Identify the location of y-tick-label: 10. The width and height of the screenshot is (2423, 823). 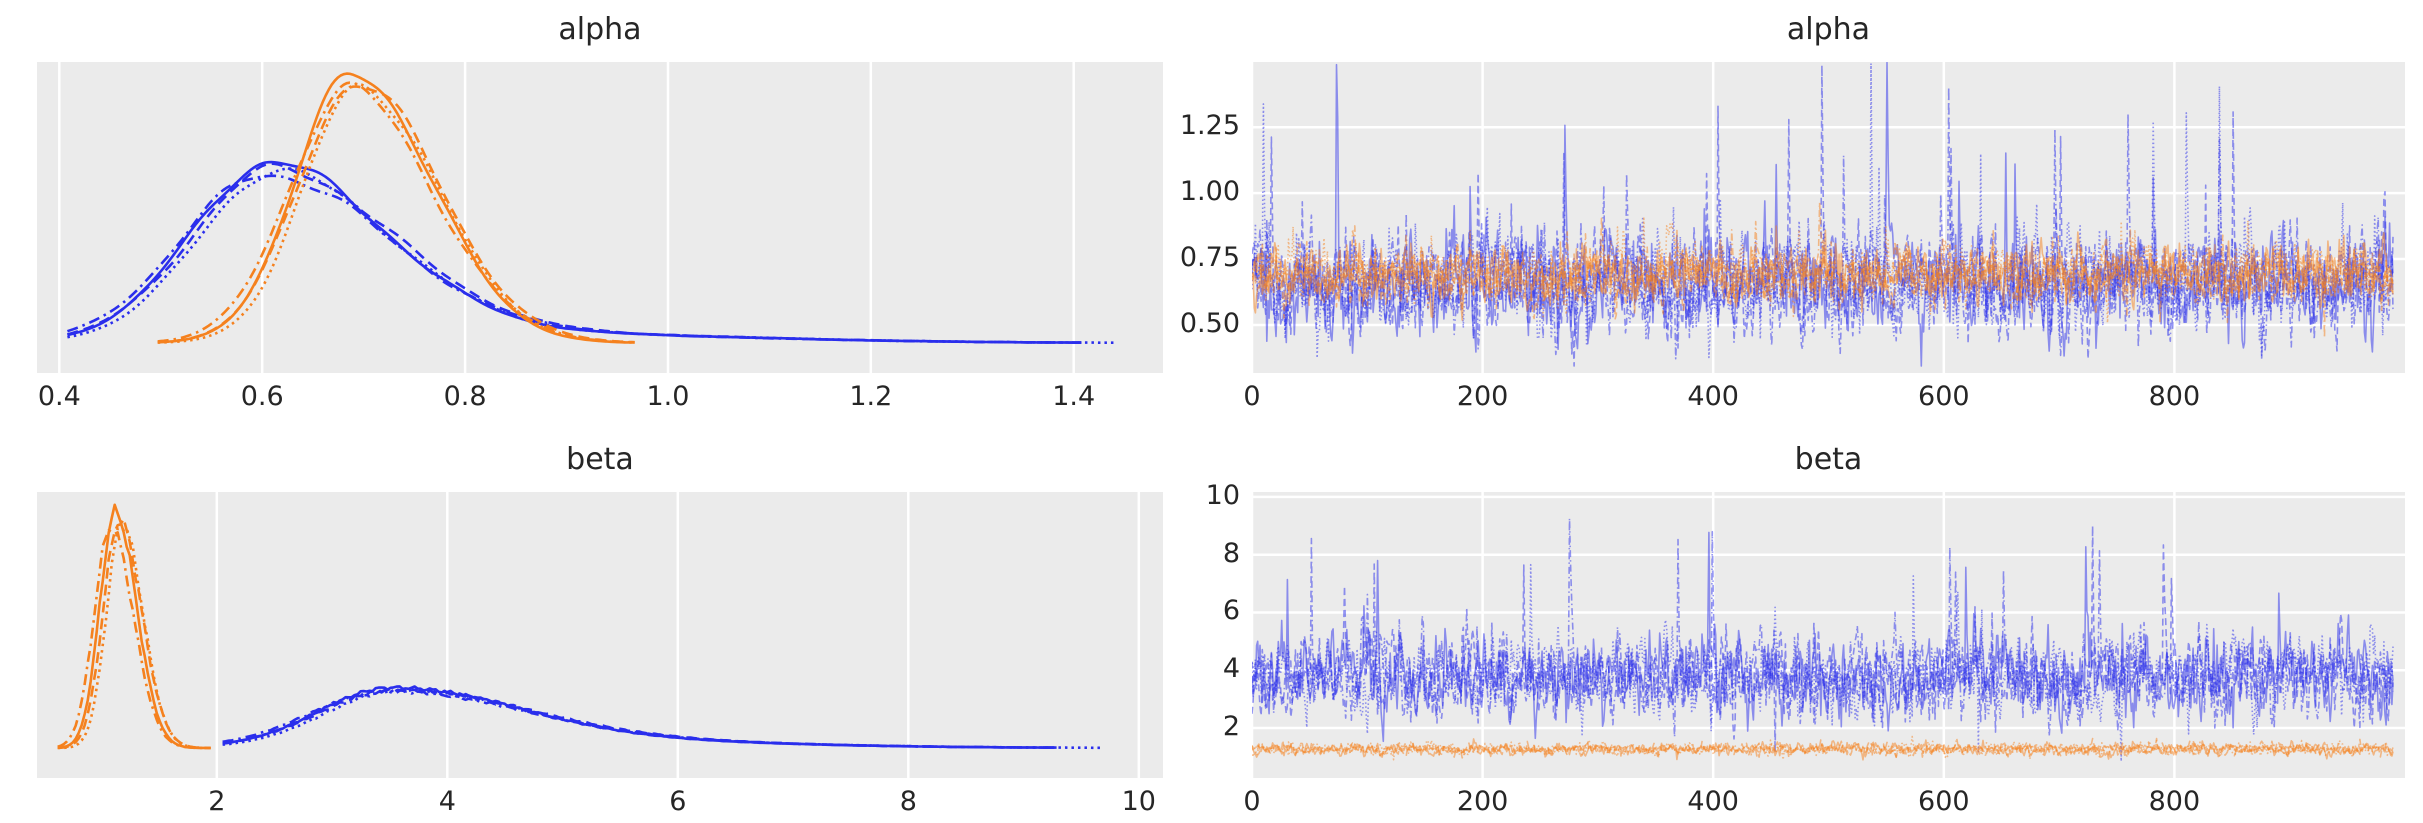
(1222, 495).